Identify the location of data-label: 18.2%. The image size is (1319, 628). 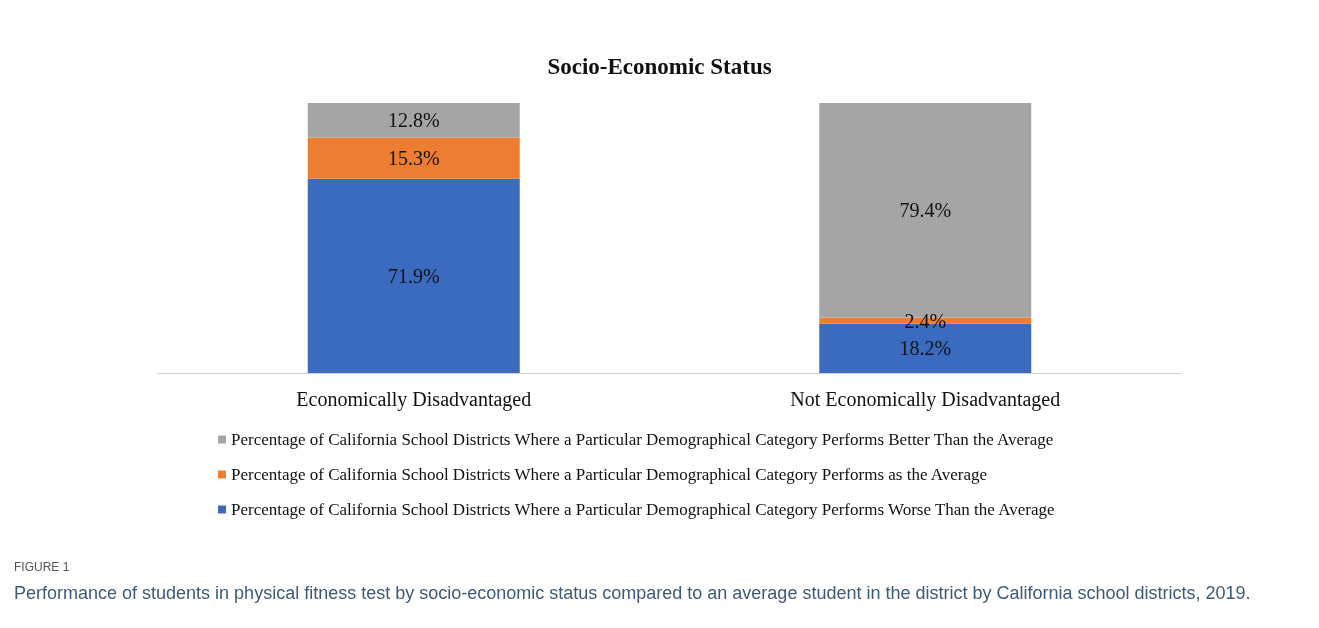
(925, 348).